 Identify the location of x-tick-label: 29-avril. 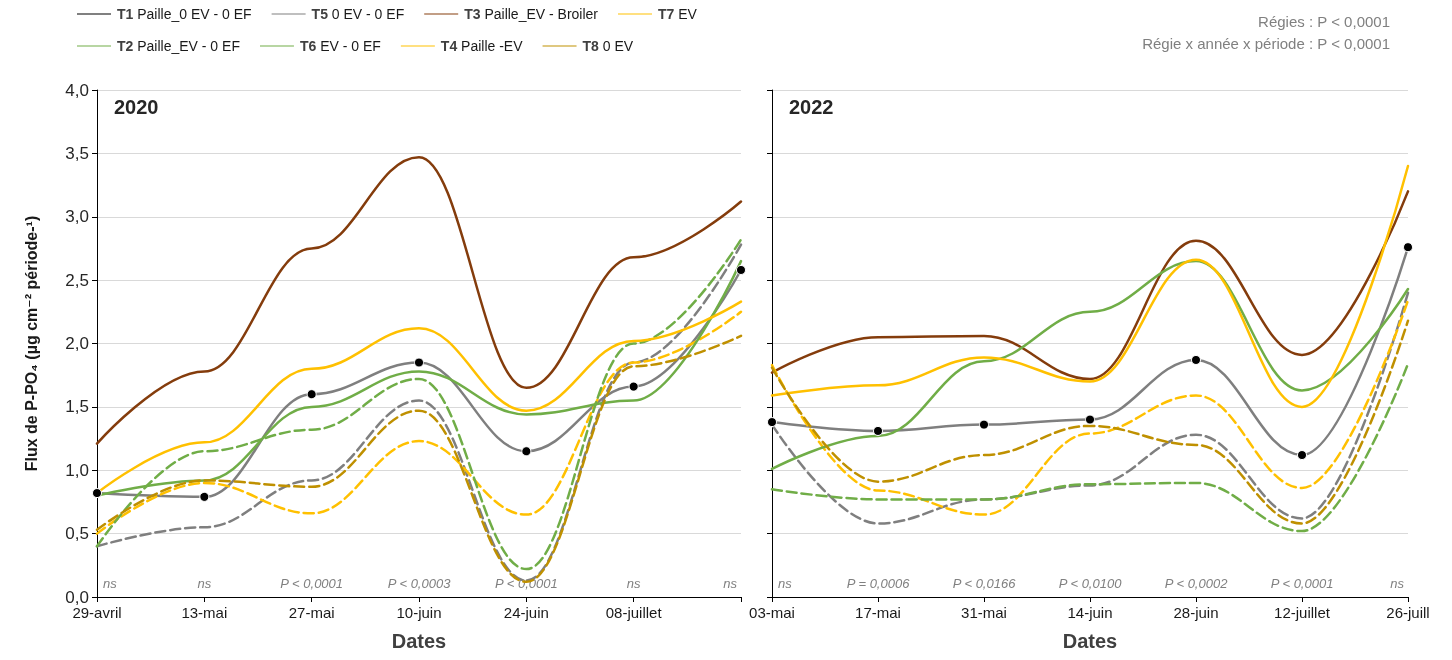
(97, 612).